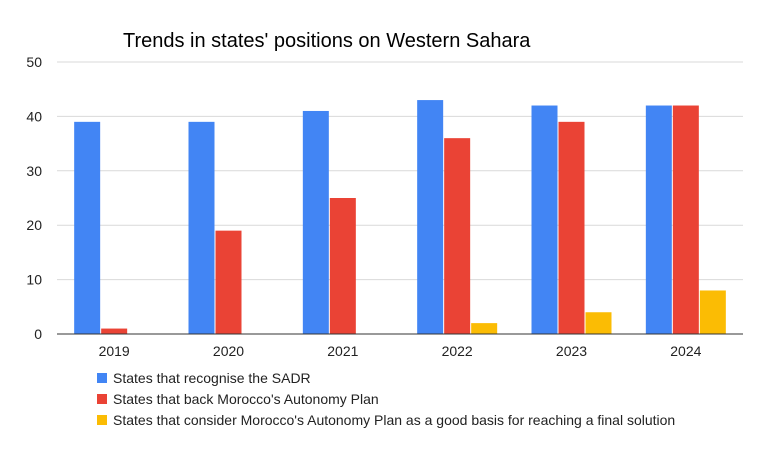  Describe the element at coordinates (114, 351) in the screenshot. I see `x-tick-label: 2019` at that location.